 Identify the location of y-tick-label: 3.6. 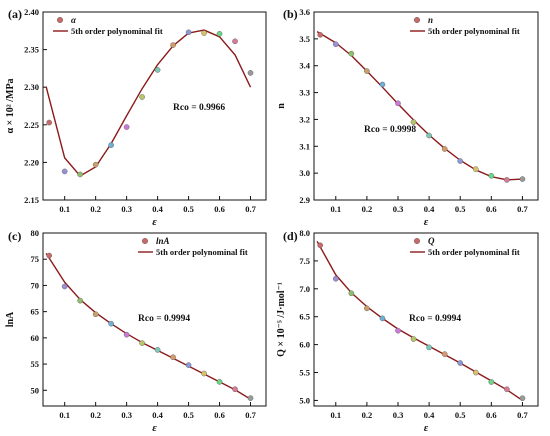
(304, 12).